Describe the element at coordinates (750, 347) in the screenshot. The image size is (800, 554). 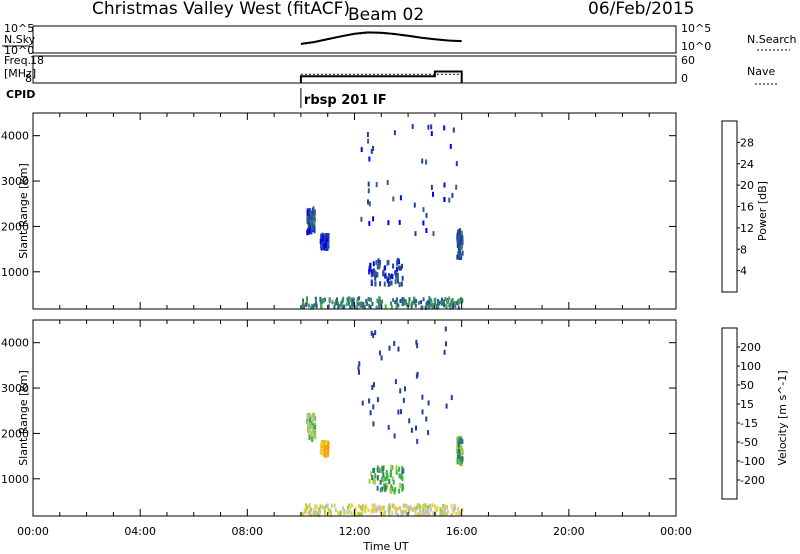
I see `velocity-colorbar-label: 200` at that location.